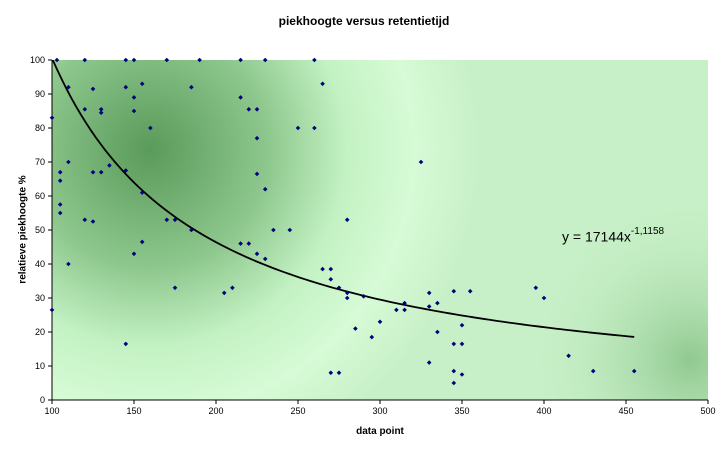 This screenshot has width=728, height=451. Describe the element at coordinates (40, 162) in the screenshot. I see `y-tick-label: 70` at that location.